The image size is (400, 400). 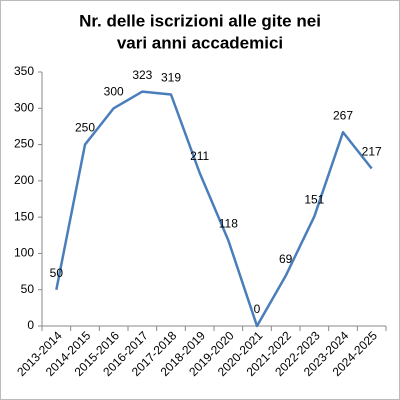 I want to click on data-label: 267, so click(x=343, y=115).